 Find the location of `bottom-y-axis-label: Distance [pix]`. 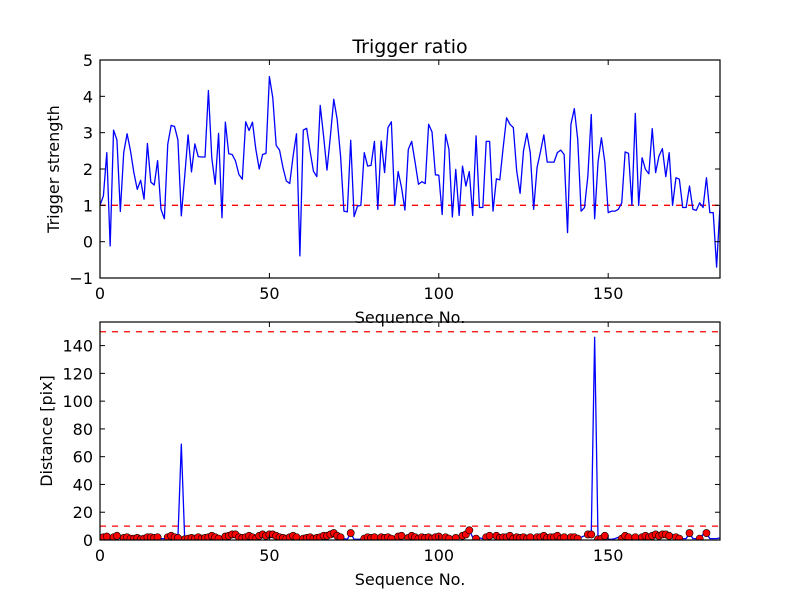

bottom-y-axis-label: Distance [pix] is located at coordinates (46, 431).